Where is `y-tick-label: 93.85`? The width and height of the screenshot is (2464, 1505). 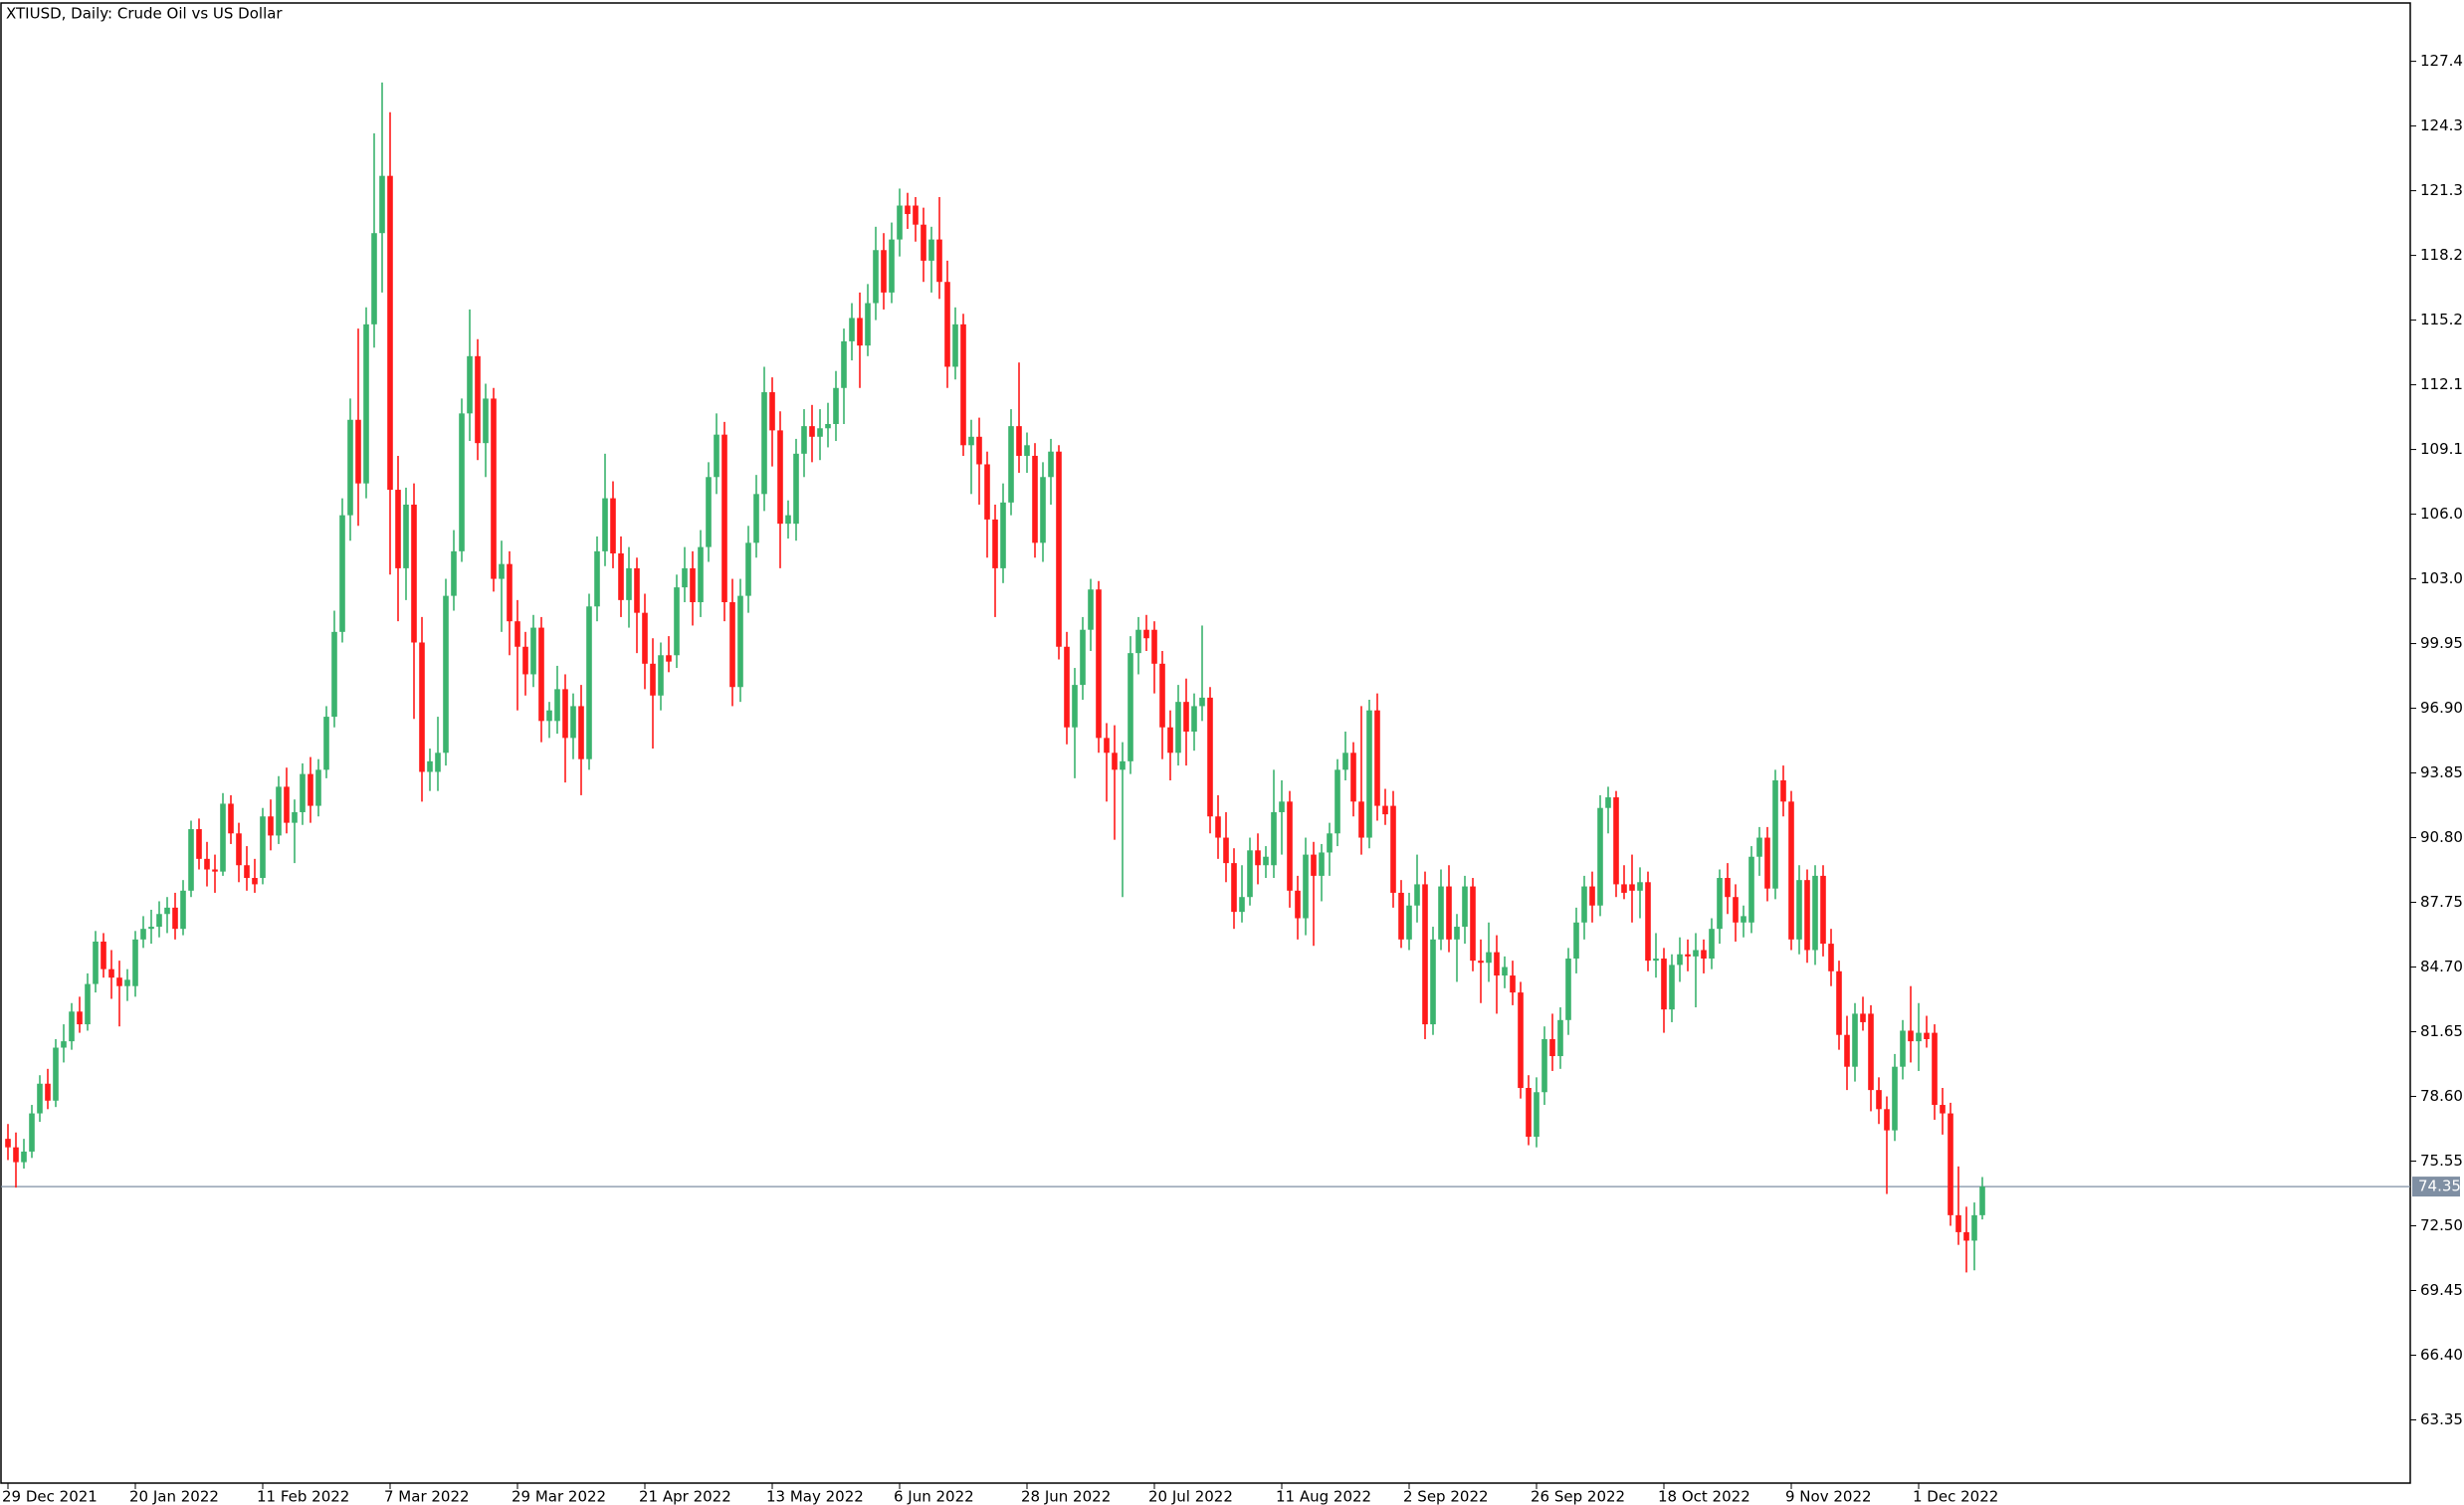 y-tick-label: 93.85 is located at coordinates (2442, 772).